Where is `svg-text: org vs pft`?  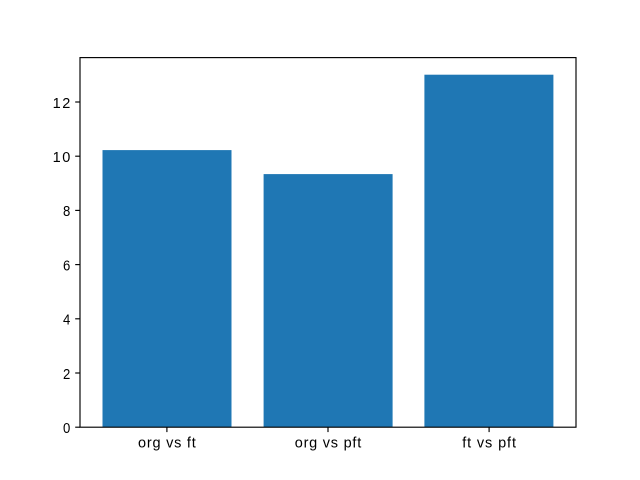 svg-text: org vs pft is located at coordinates (328, 444).